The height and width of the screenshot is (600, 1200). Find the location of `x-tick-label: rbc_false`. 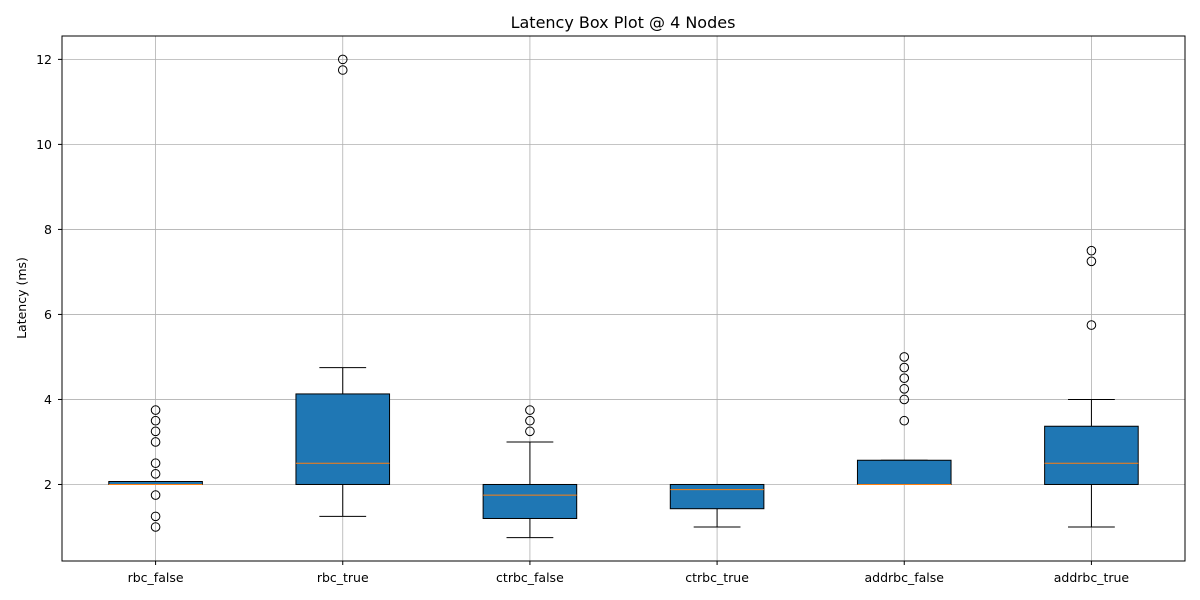

x-tick-label: rbc_false is located at coordinates (156, 577).